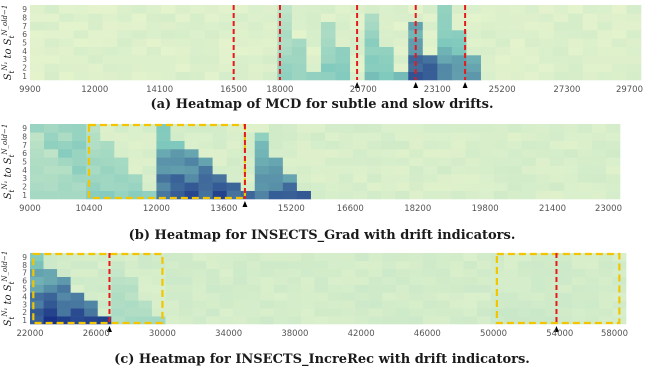 Image resolution: width=645 pixels, height=377 pixels. I want to click on y-tick-label: 8, so click(24, 265).